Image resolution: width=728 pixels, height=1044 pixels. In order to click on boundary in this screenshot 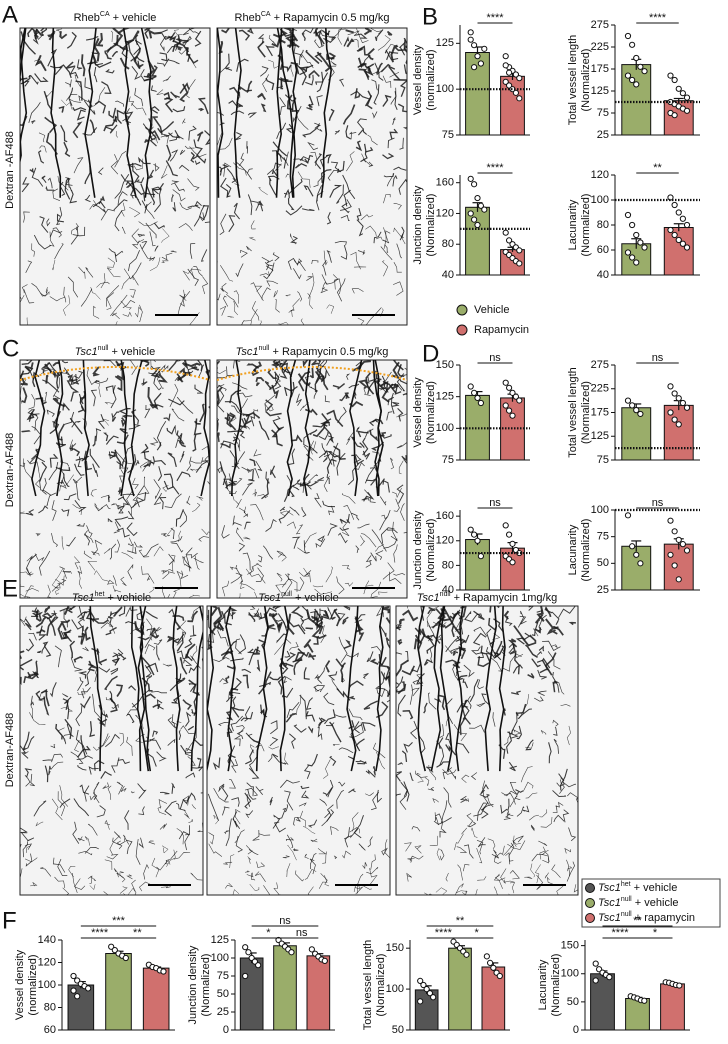, I will do `click(312, 373)`.